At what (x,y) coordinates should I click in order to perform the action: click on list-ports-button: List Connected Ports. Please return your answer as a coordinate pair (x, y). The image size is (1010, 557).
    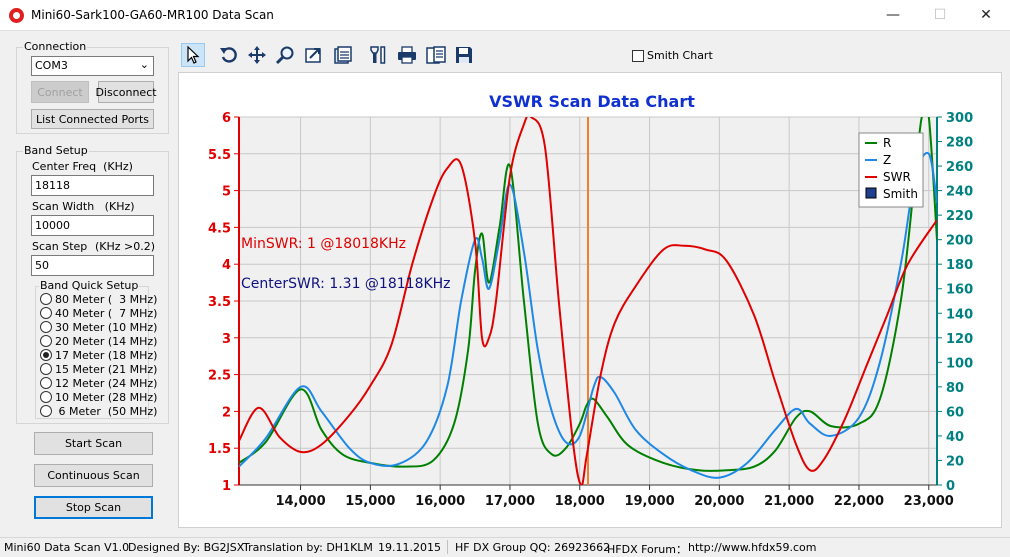
    Looking at the image, I should click on (92, 119).